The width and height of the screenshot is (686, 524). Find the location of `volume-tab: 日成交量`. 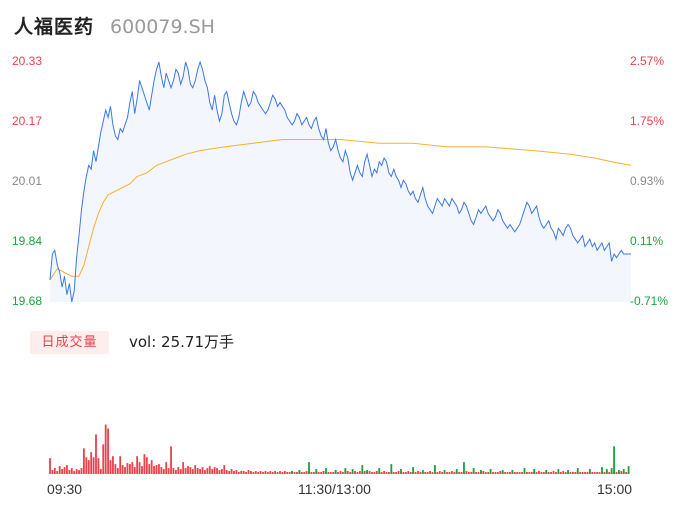

volume-tab: 日成交量 is located at coordinates (69, 342).